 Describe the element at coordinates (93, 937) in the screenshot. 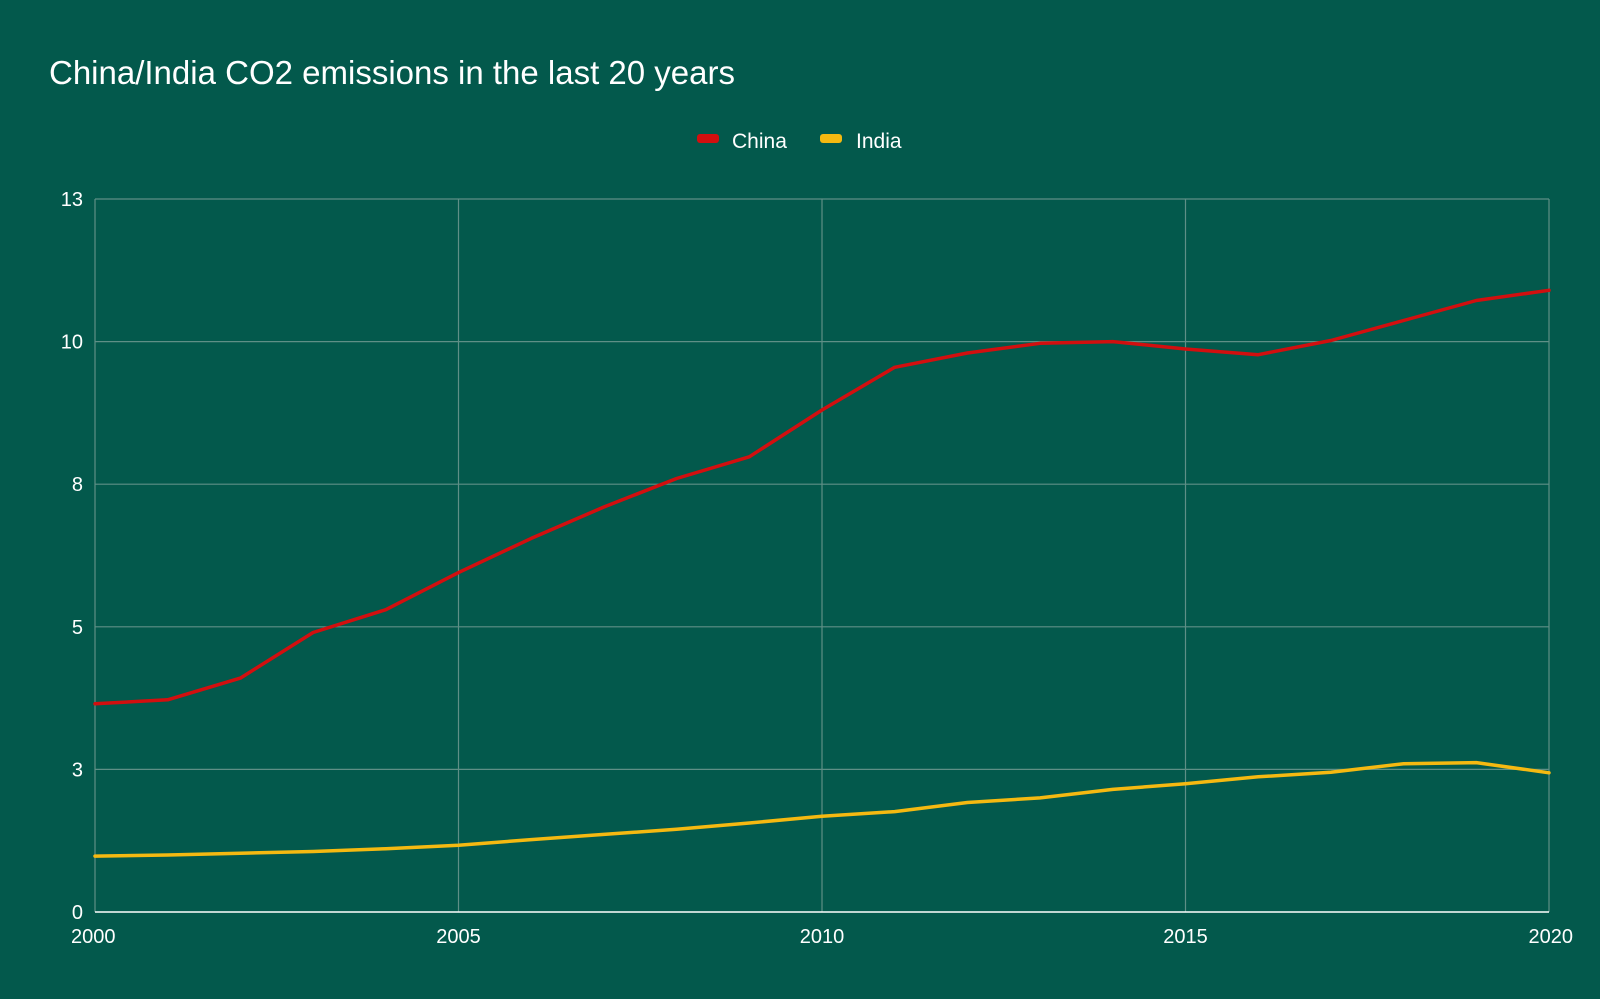

I see `x-tick-label: 2000` at that location.